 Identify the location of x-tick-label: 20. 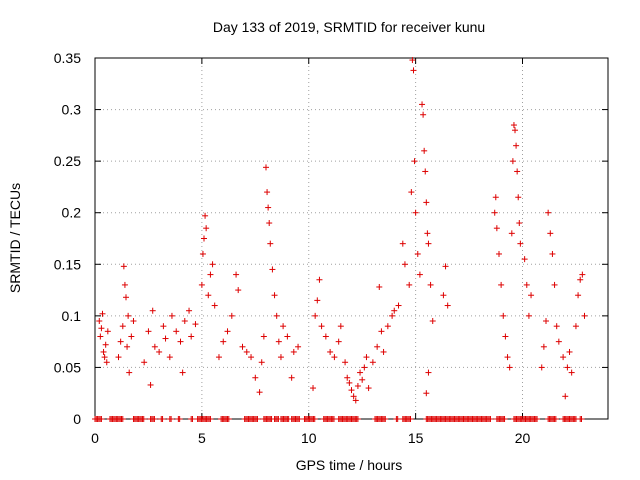
(523, 438).